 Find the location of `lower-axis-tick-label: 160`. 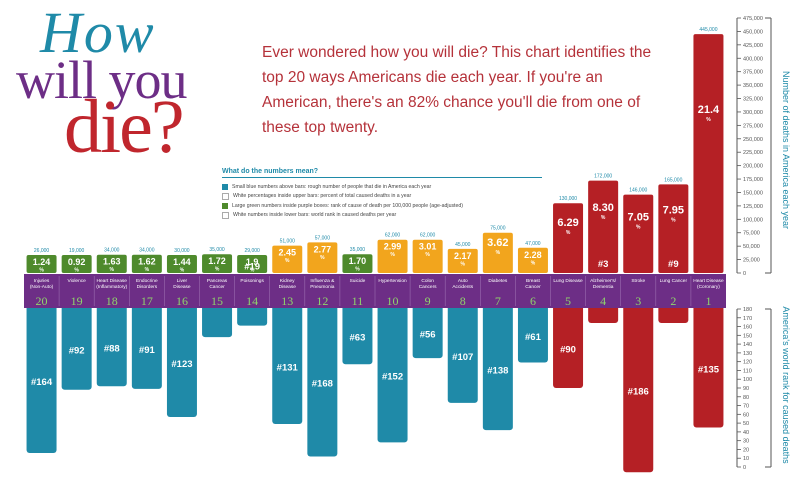

lower-axis-tick-label: 160 is located at coordinates (747, 328).